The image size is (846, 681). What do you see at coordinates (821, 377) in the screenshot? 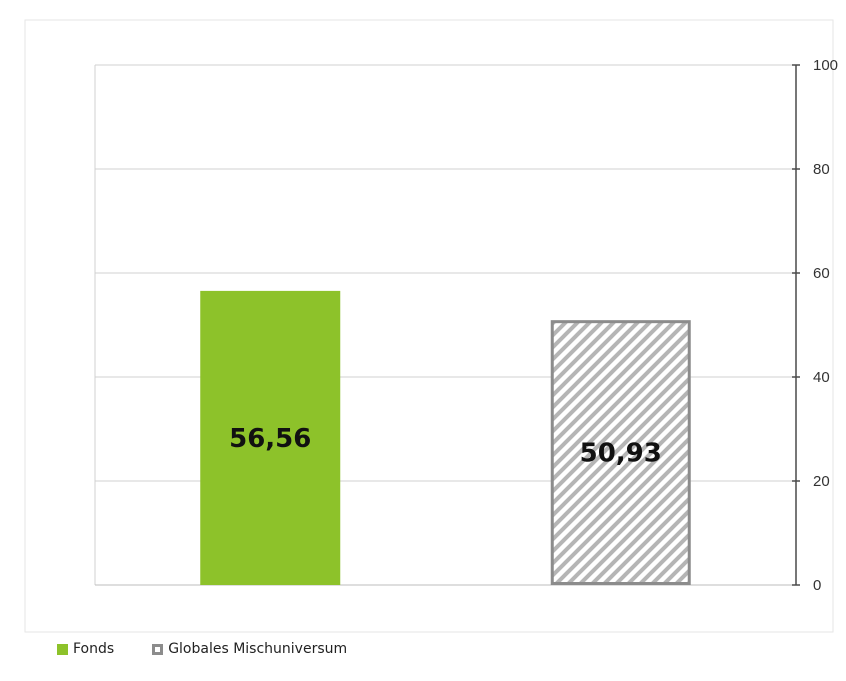
I see `y-tick-label-40: 40` at bounding box center [821, 377].